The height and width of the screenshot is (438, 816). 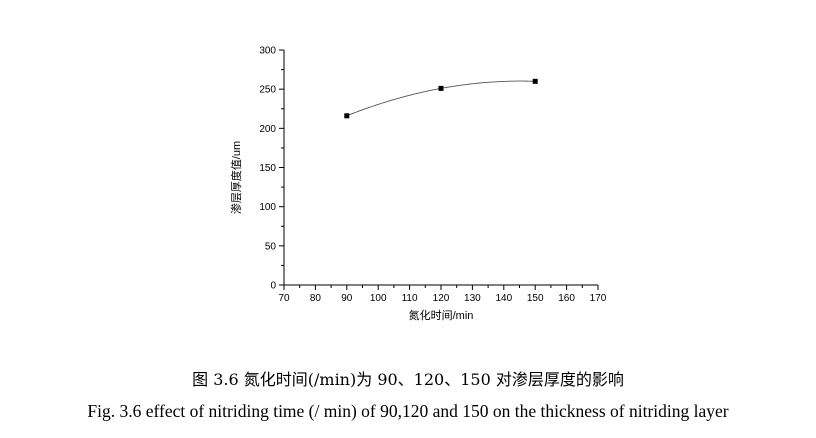 I want to click on y-tick-label: 100, so click(x=267, y=207).